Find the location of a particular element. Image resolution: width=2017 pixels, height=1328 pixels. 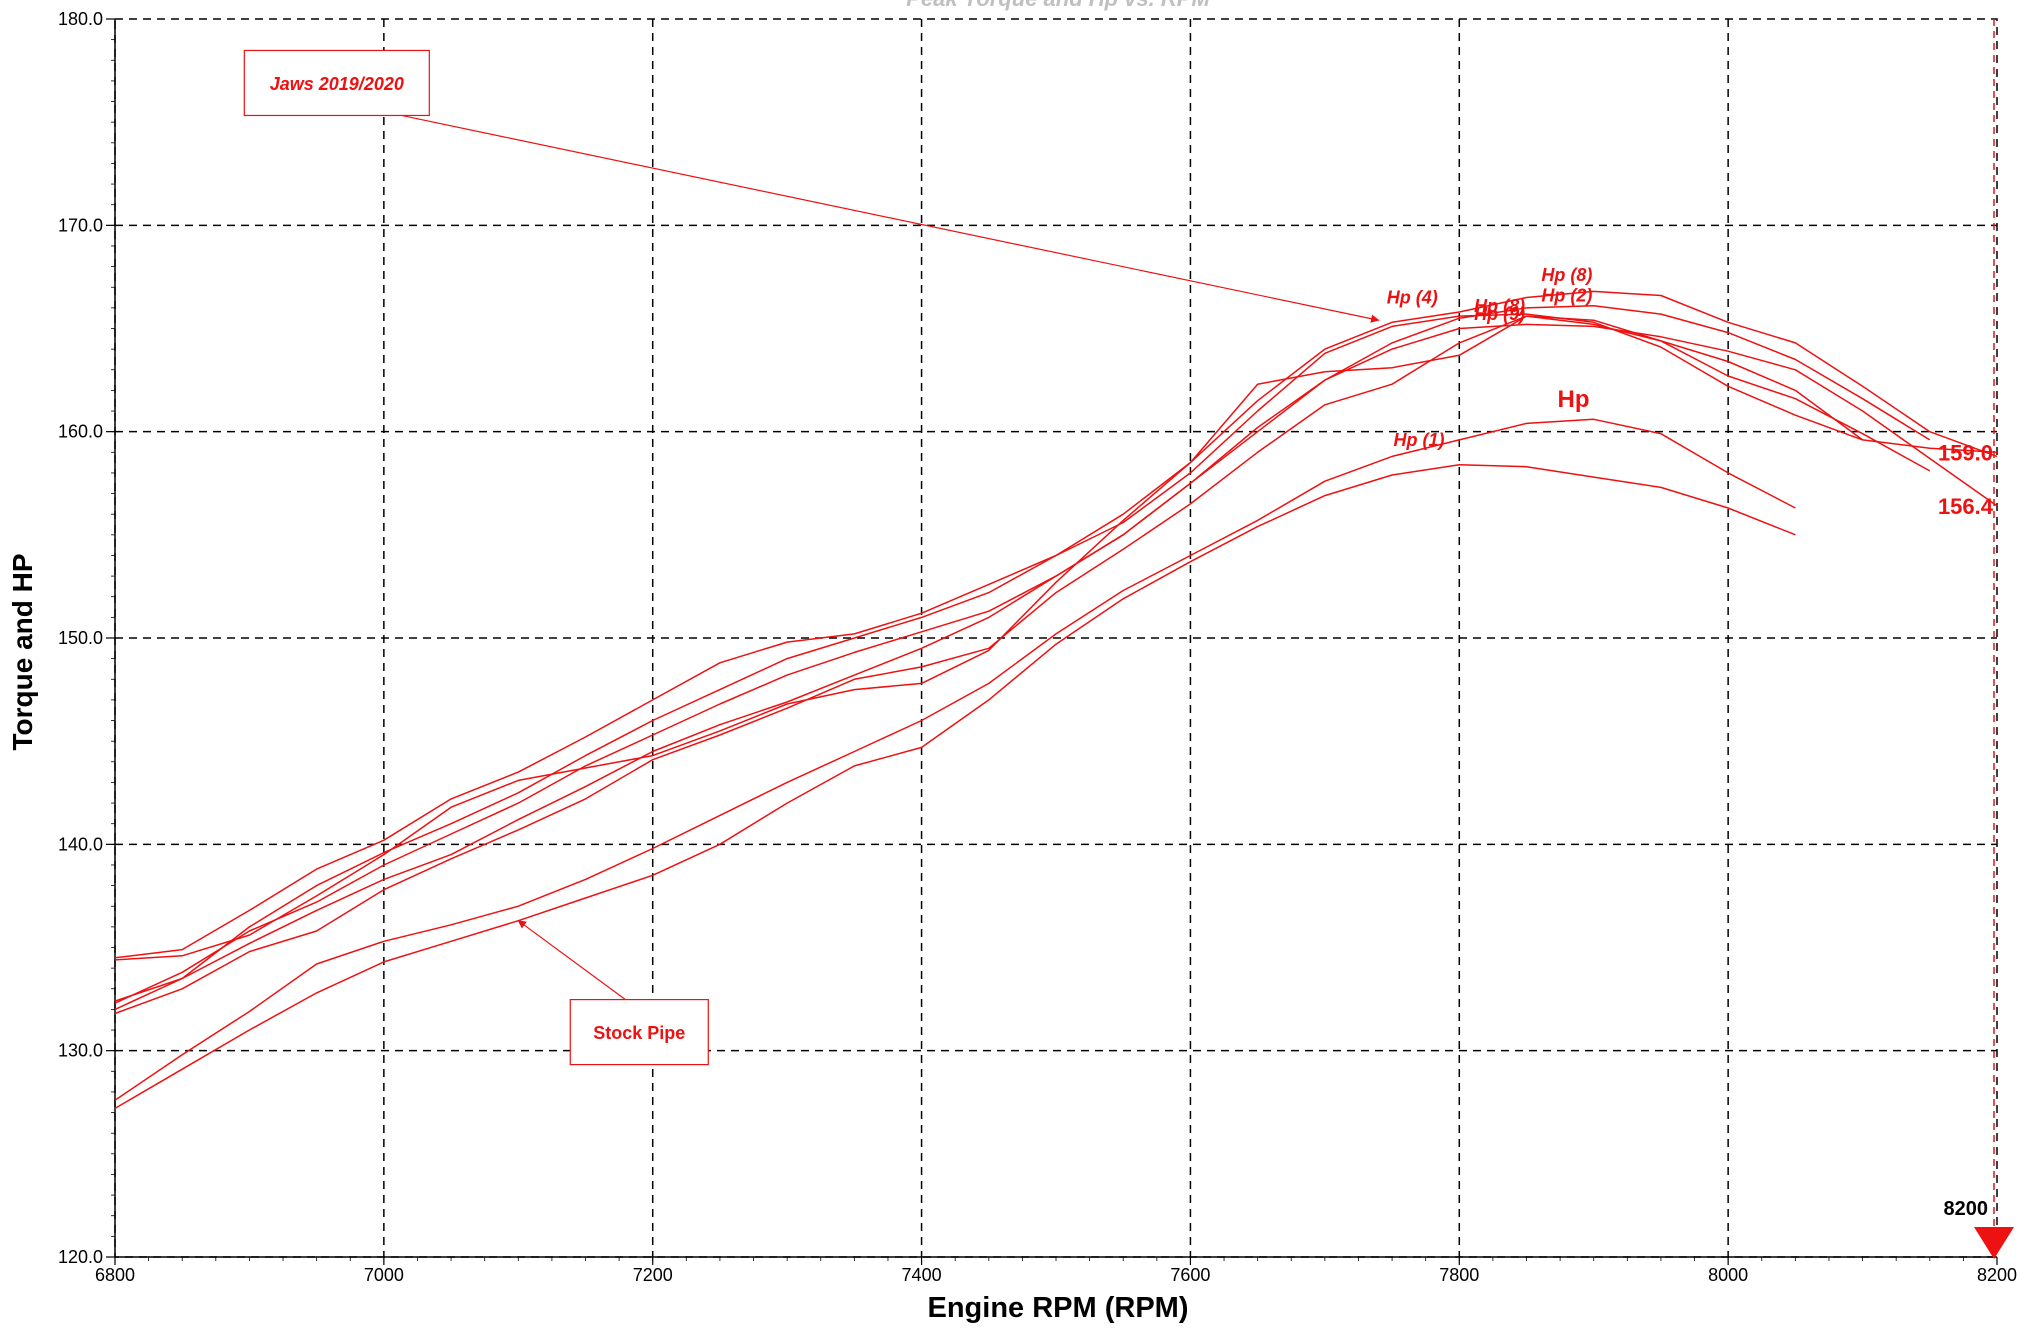

y-tick-label: 150.0 is located at coordinates (80, 638).